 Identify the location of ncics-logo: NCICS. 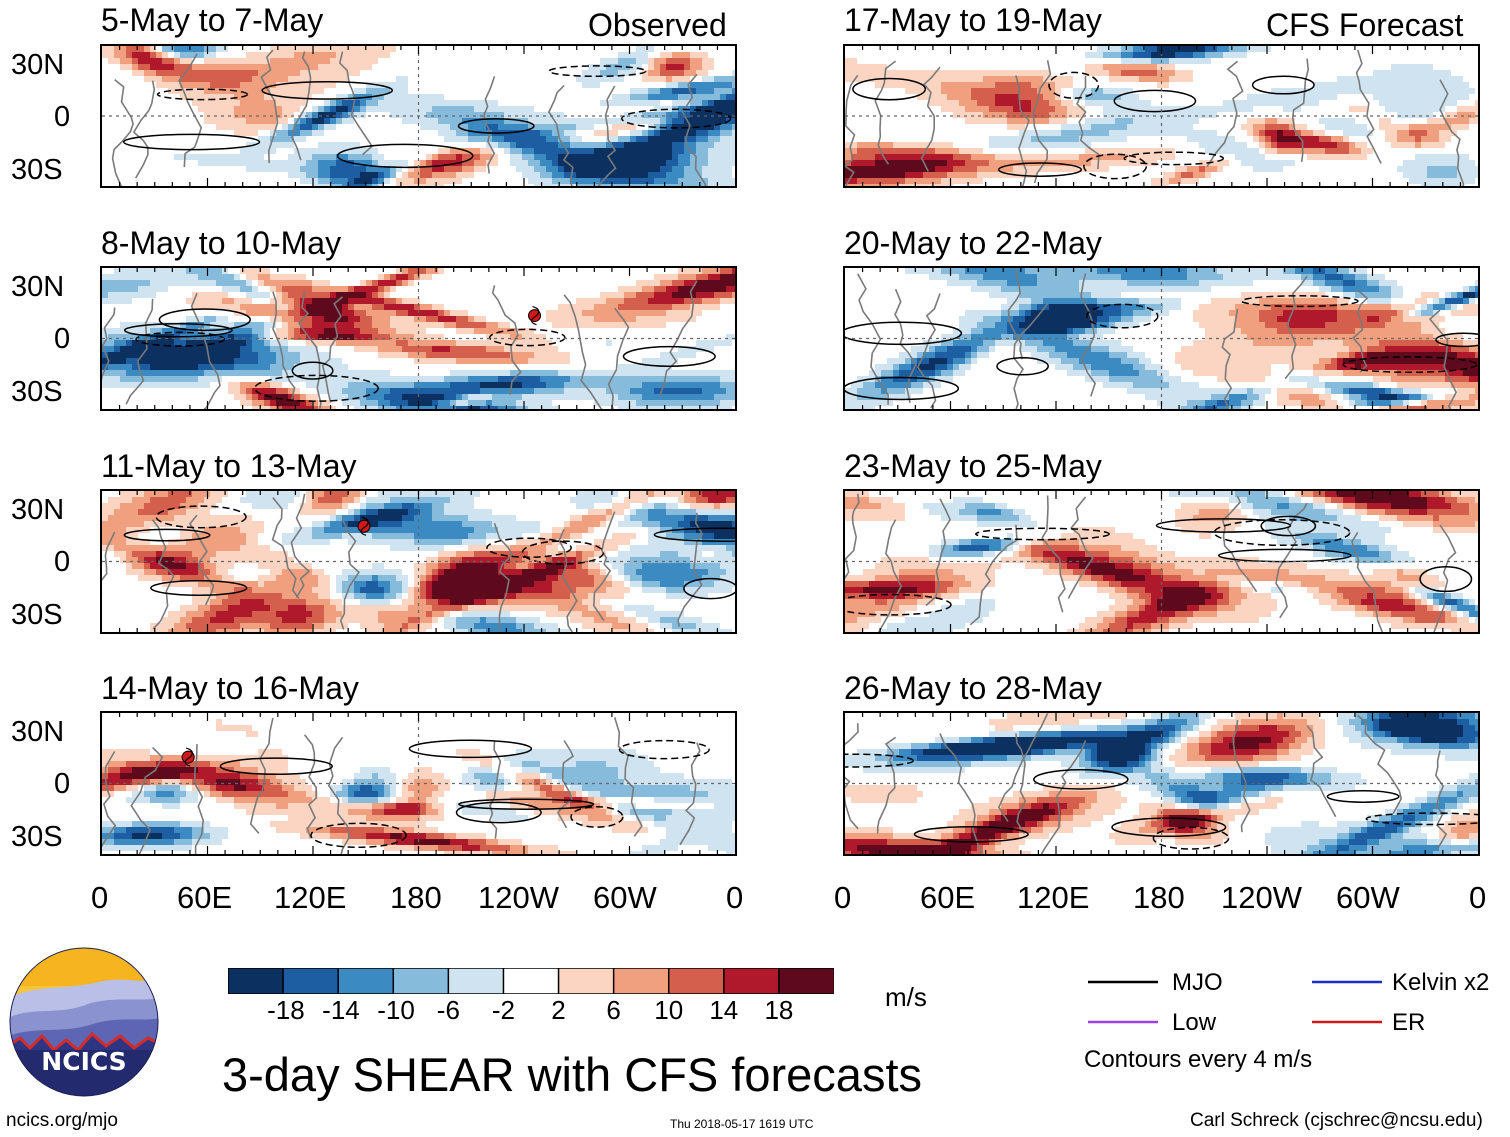
(84, 1022).